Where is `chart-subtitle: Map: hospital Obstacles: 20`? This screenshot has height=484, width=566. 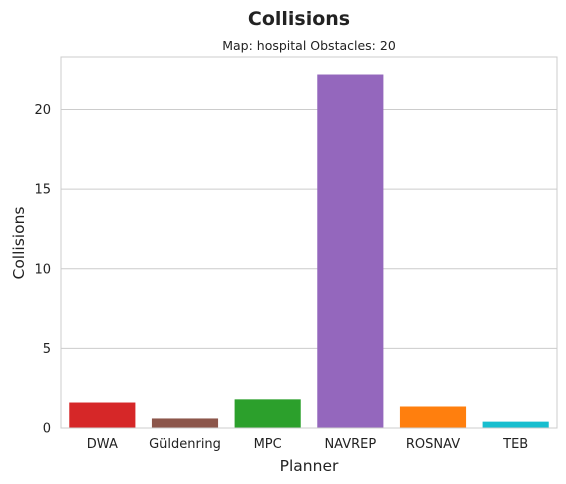 chart-subtitle: Map: hospital Obstacles: 20 is located at coordinates (309, 45).